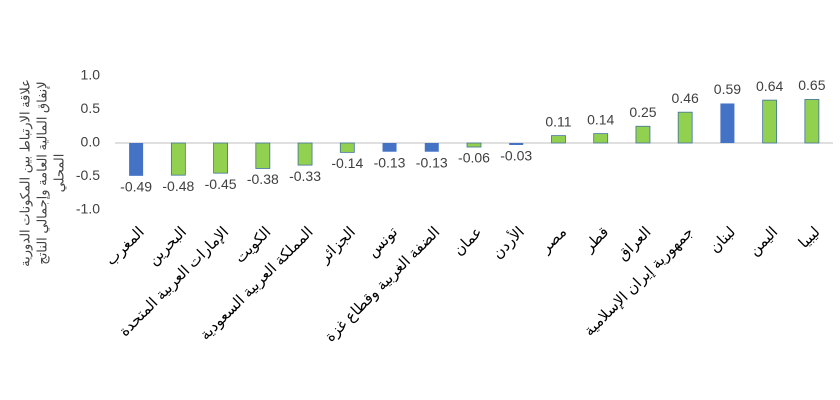  Describe the element at coordinates (337, 245) in the screenshot. I see `x-tick-label: الجزائر` at that location.